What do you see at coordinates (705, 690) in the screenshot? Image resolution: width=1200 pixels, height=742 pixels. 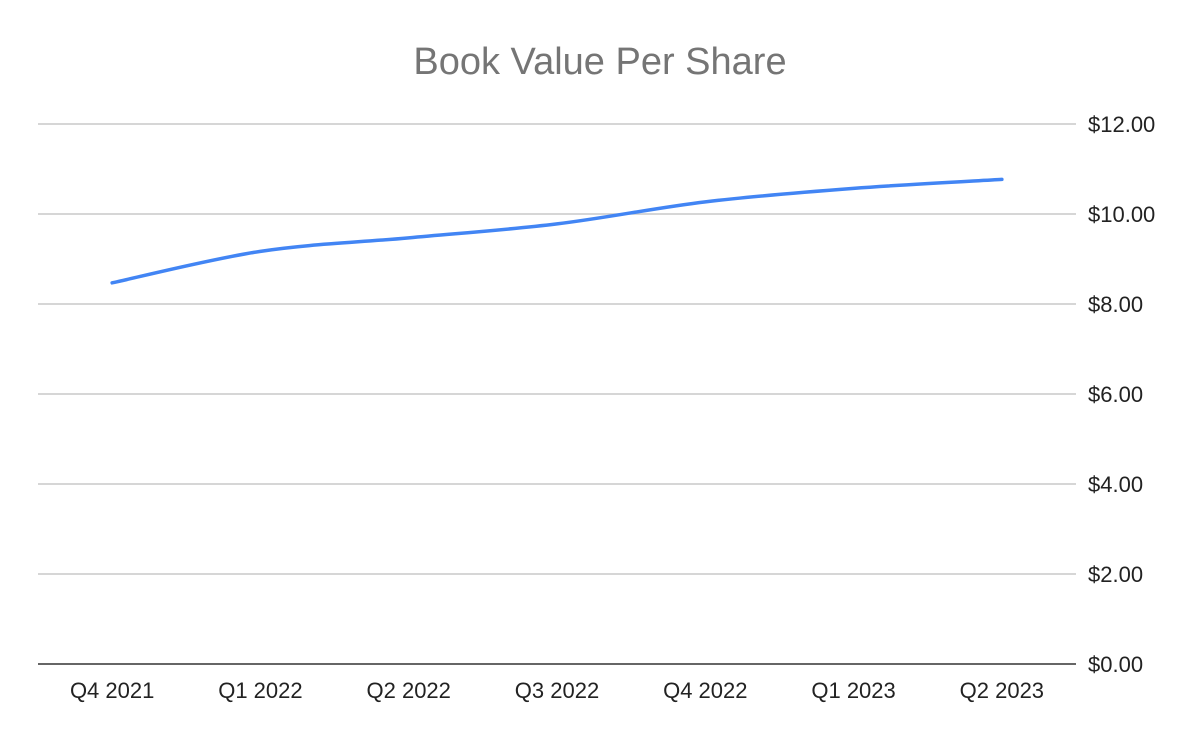 I see `x-tick-label: Q4 2022` at bounding box center [705, 690].